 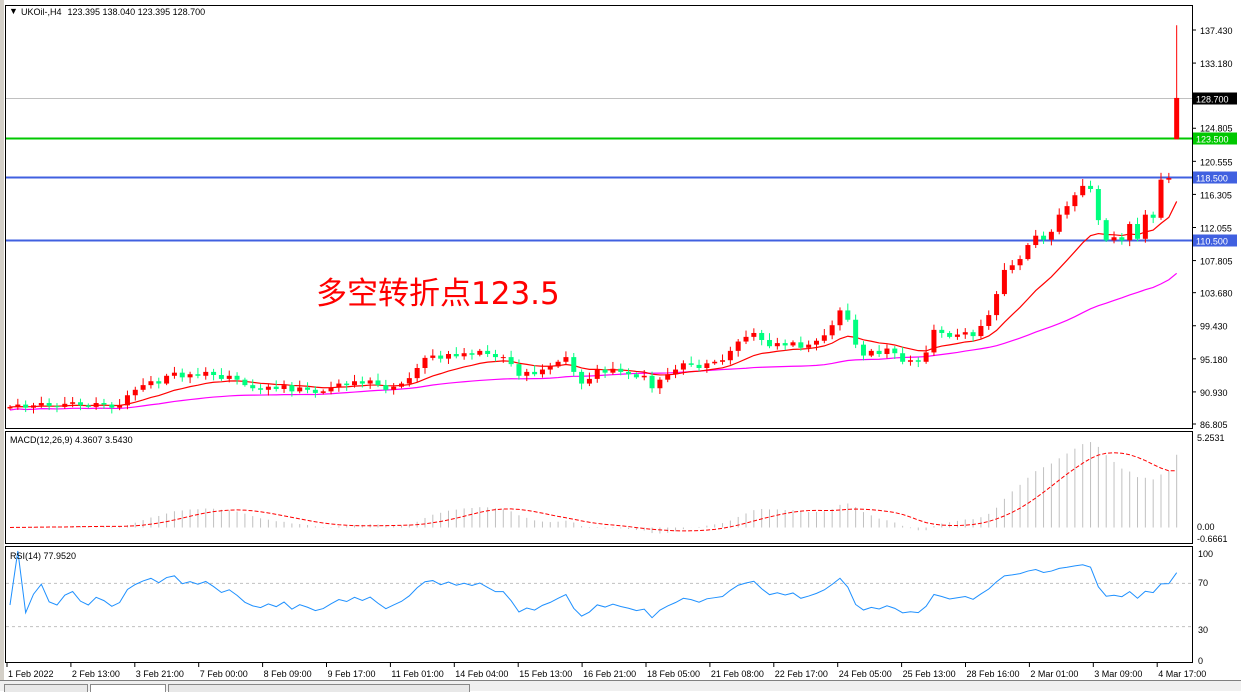 I want to click on price-tick-label: 137.430, so click(x=1216, y=31).